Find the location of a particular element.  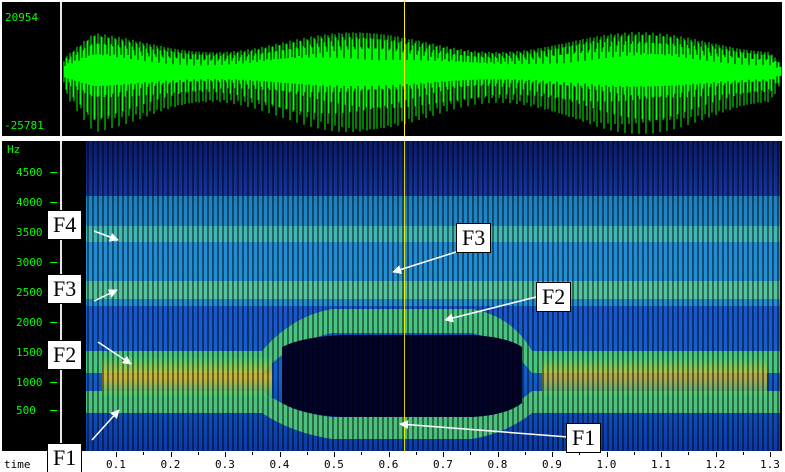

time-tick-label: 0.2 is located at coordinates (170, 464).